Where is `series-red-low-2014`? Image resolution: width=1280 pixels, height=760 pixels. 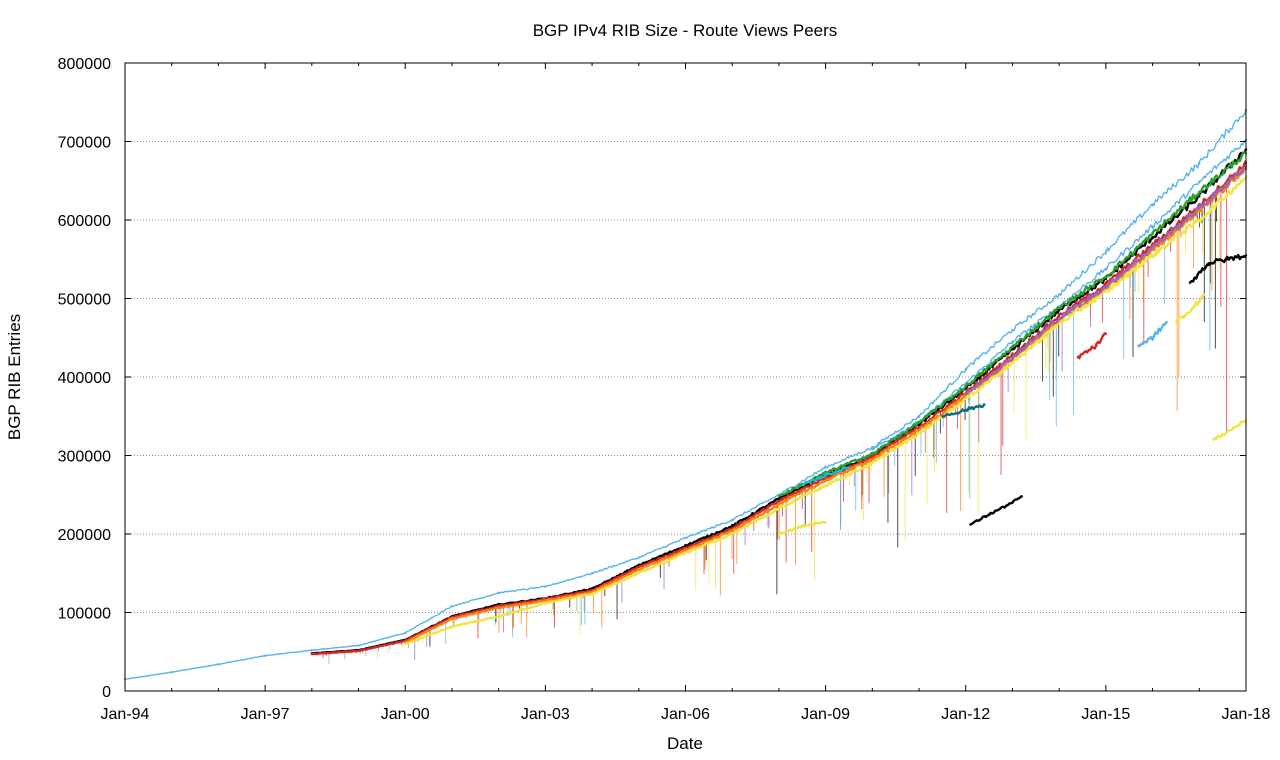 series-red-low-2014 is located at coordinates (1092, 345).